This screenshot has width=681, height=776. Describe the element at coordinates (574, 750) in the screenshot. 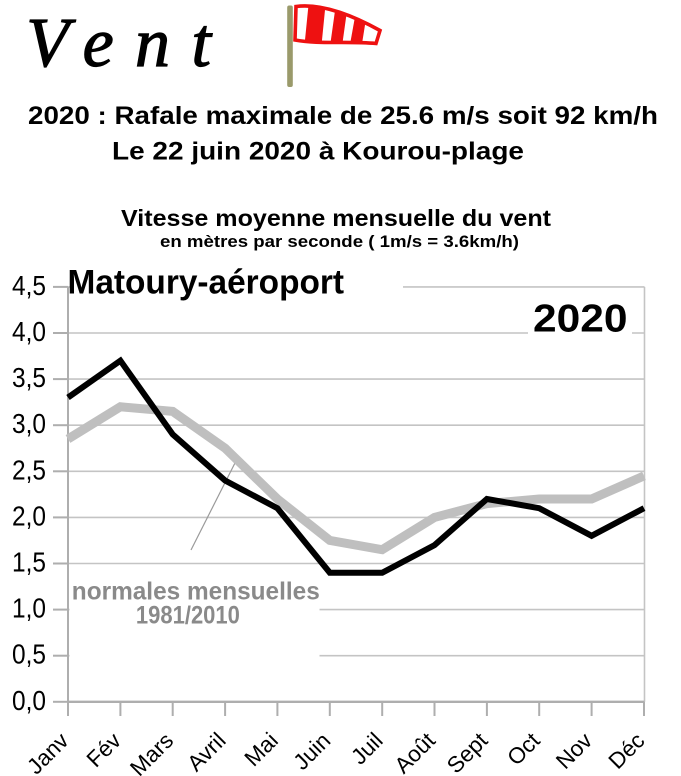

I see `svg-text: Nov` at that location.